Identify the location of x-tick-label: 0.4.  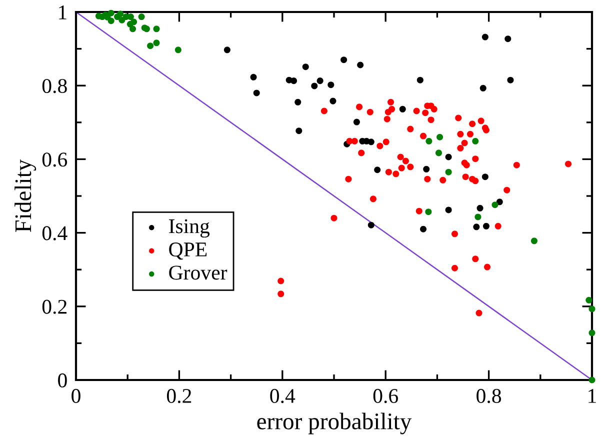
(283, 396).